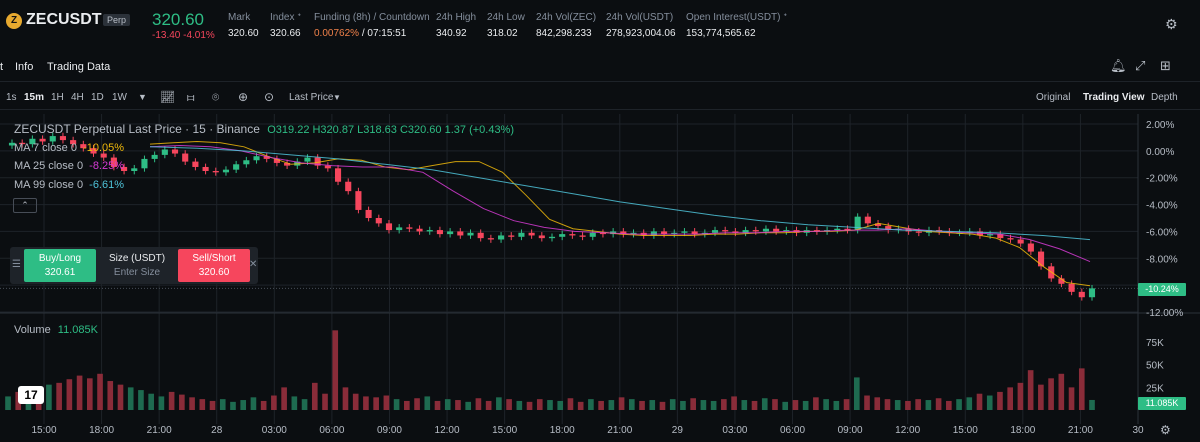 The width and height of the screenshot is (1200, 442). I want to click on size-input: Size (USDT) Enter Size, so click(137, 265).